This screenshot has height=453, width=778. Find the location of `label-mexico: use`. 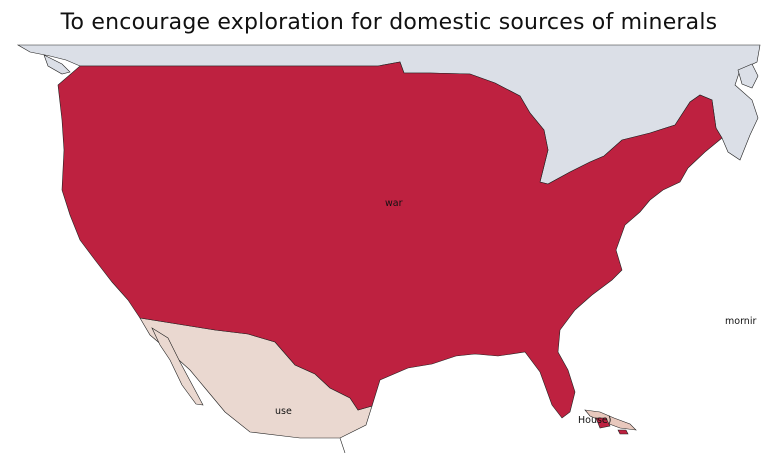

label-mexico: use is located at coordinates (283, 411).